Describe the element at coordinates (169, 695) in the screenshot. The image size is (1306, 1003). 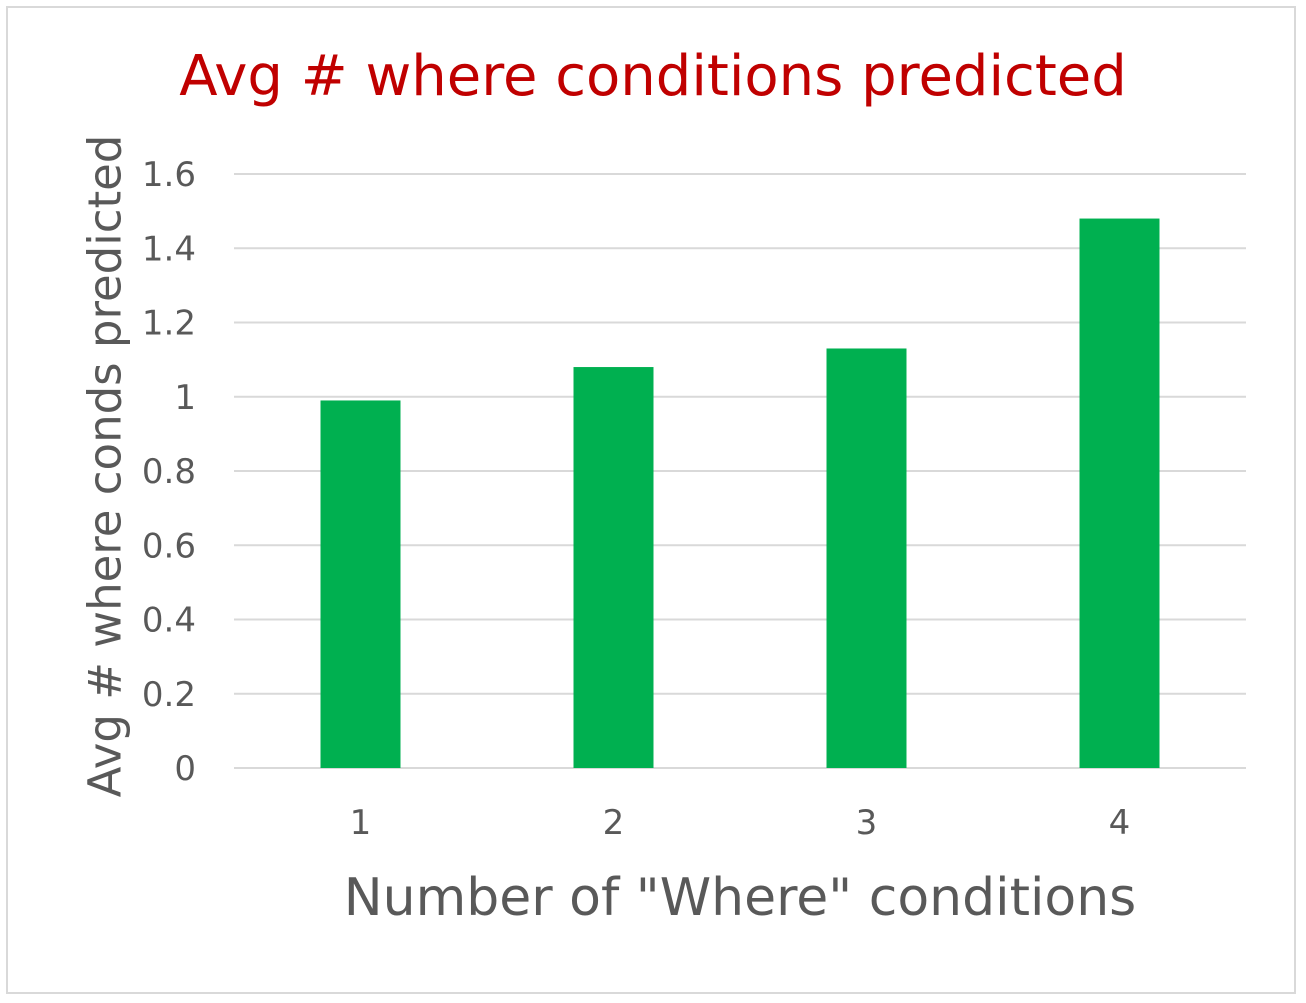
I see `y-tick-label: 0.2` at that location.